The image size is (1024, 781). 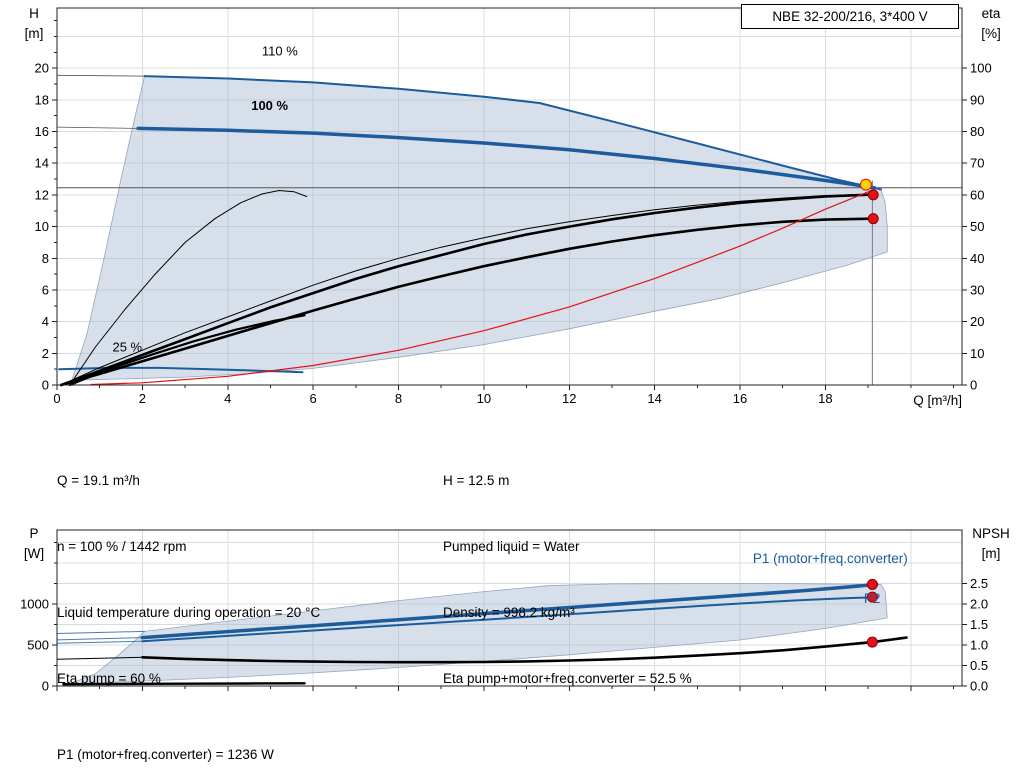 What do you see at coordinates (165, 754) in the screenshot?
I see `info-p1: P1 (motor+freq.converter) = 1236 W` at bounding box center [165, 754].